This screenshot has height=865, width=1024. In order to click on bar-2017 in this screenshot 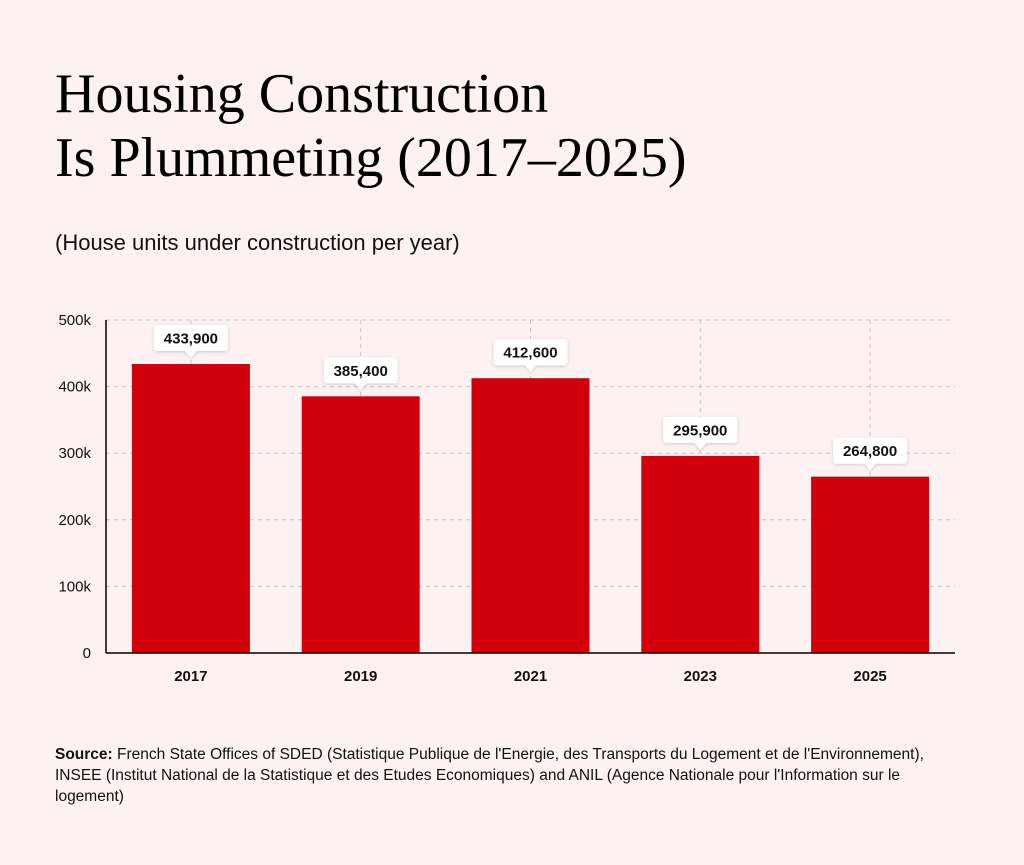, I will do `click(190, 508)`.